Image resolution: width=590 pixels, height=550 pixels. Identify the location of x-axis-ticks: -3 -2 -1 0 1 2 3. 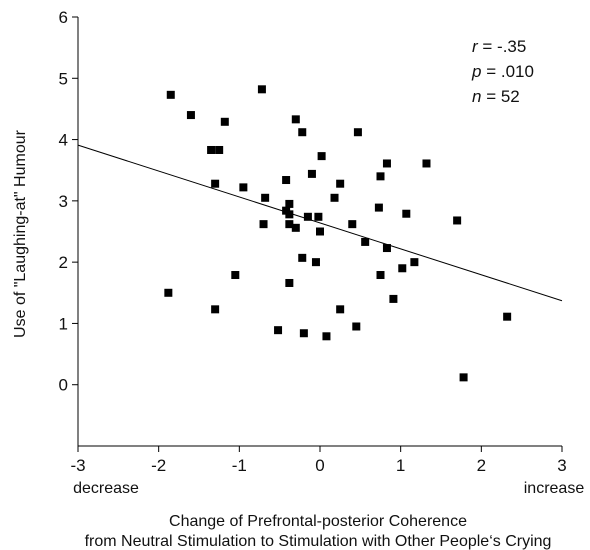
(318, 460).